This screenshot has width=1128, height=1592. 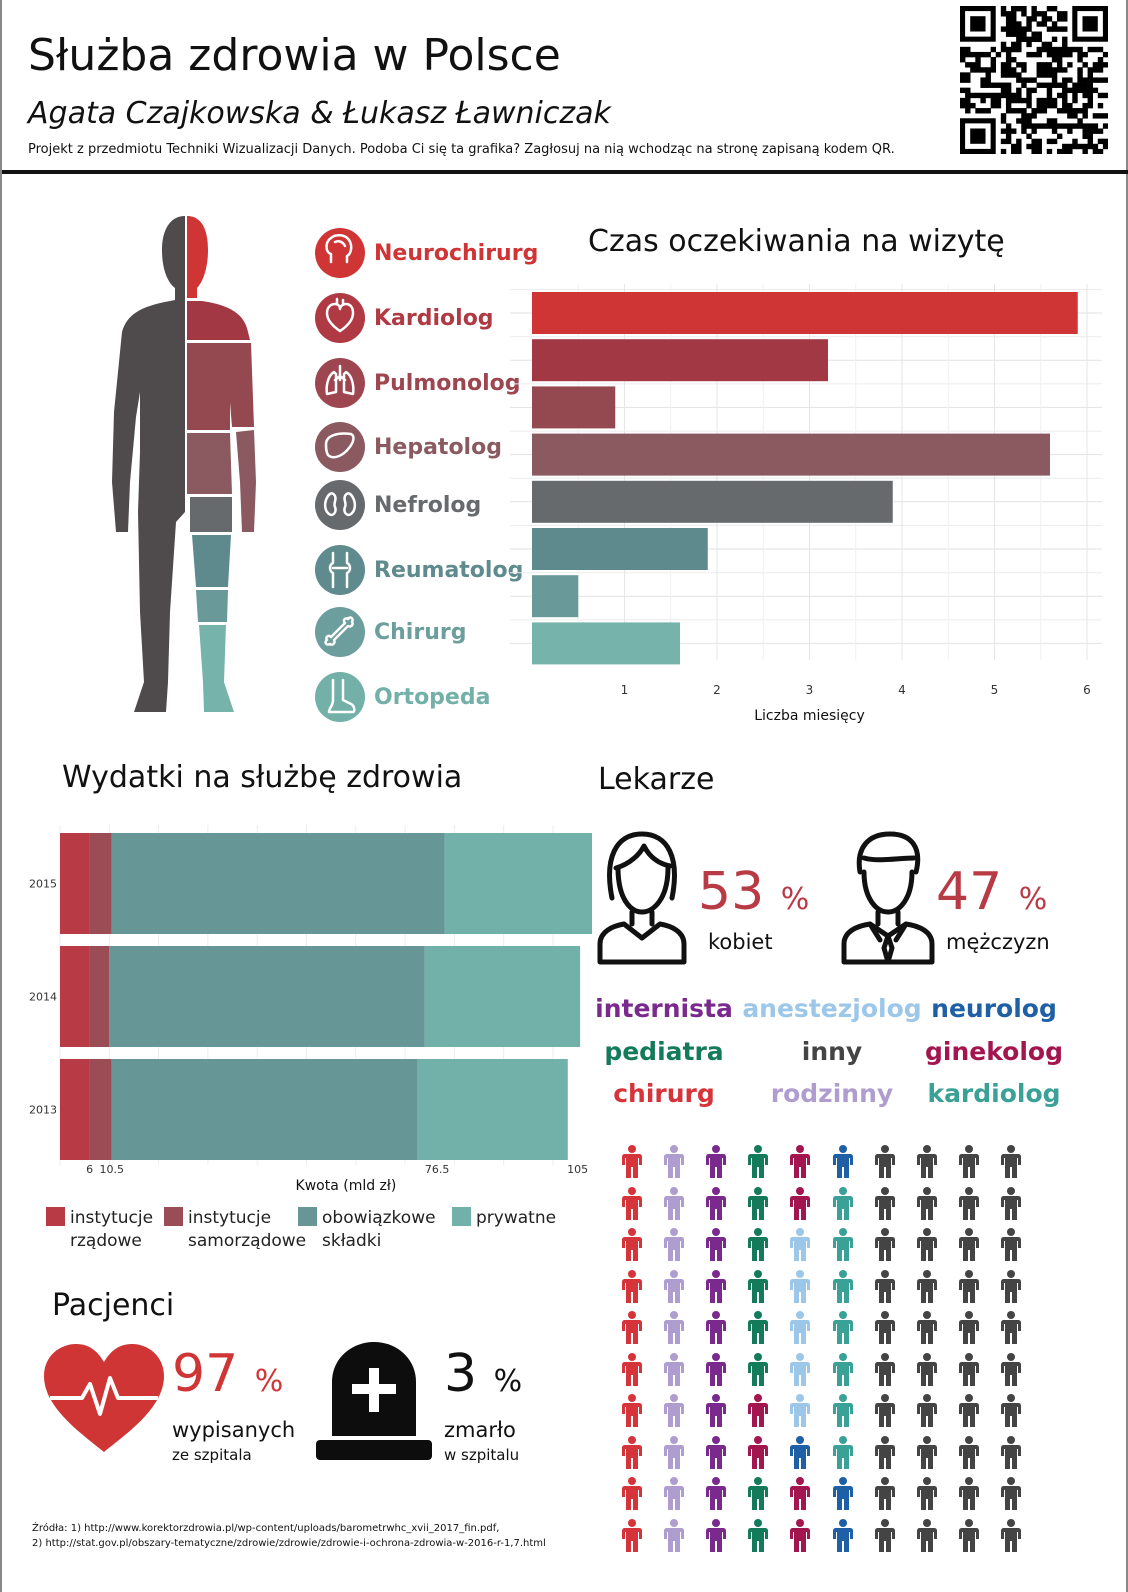 What do you see at coordinates (340, 697) in the screenshot?
I see `foot-icon` at bounding box center [340, 697].